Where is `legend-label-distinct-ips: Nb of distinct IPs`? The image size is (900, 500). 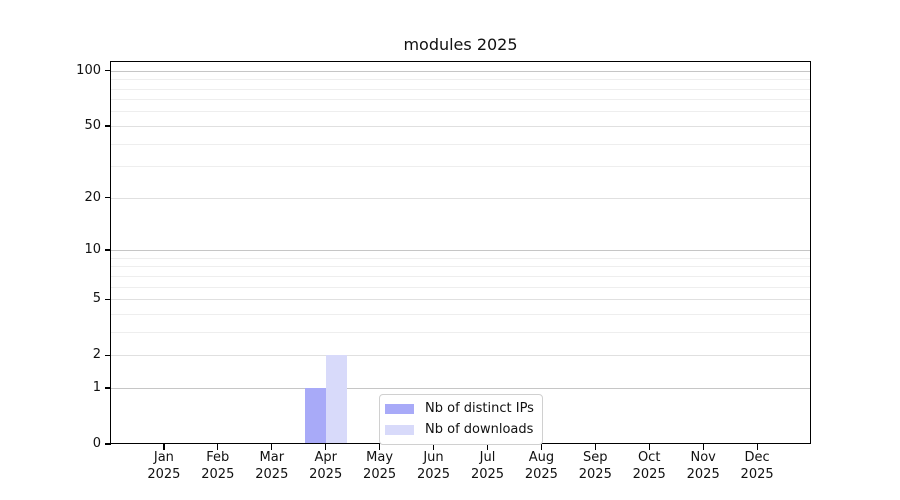
legend-label-distinct-ips: Nb of distinct IPs is located at coordinates (479, 408).